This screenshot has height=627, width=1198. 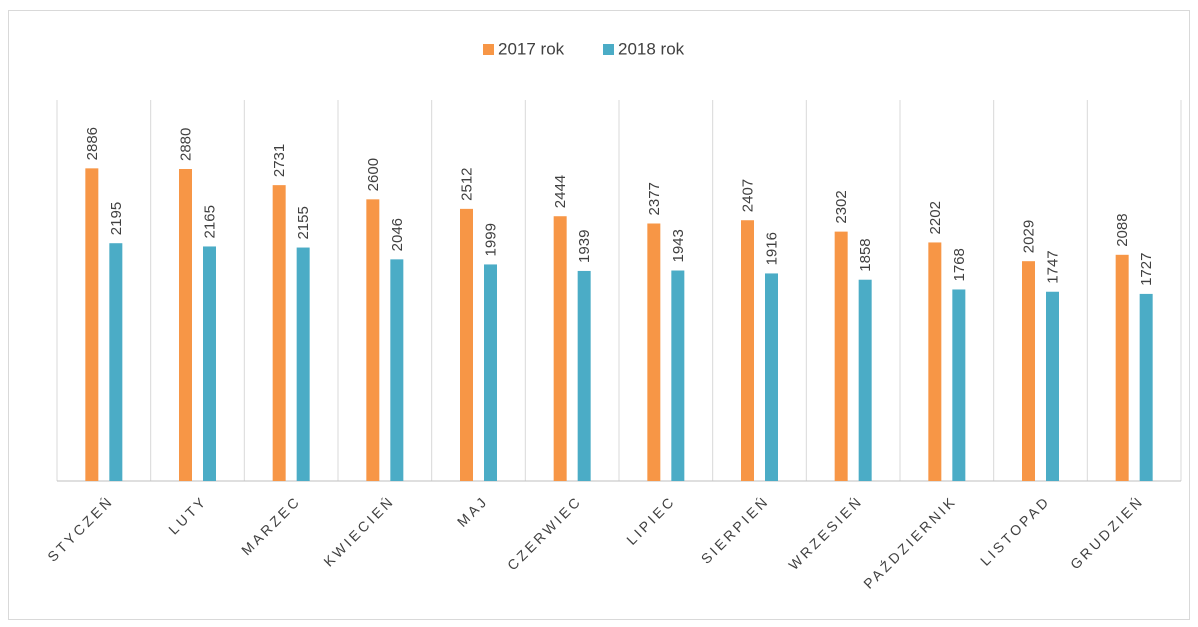 I want to click on data-label: 1943, so click(x=678, y=245).